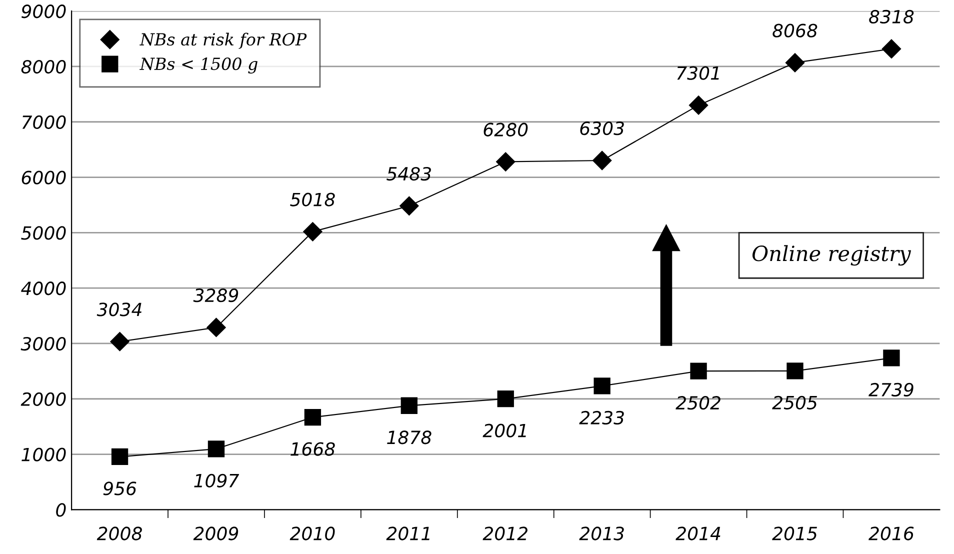 Image resolution: width=954 pixels, height=554 pixels. I want to click on y-tick-label: 9000, so click(44, 11).